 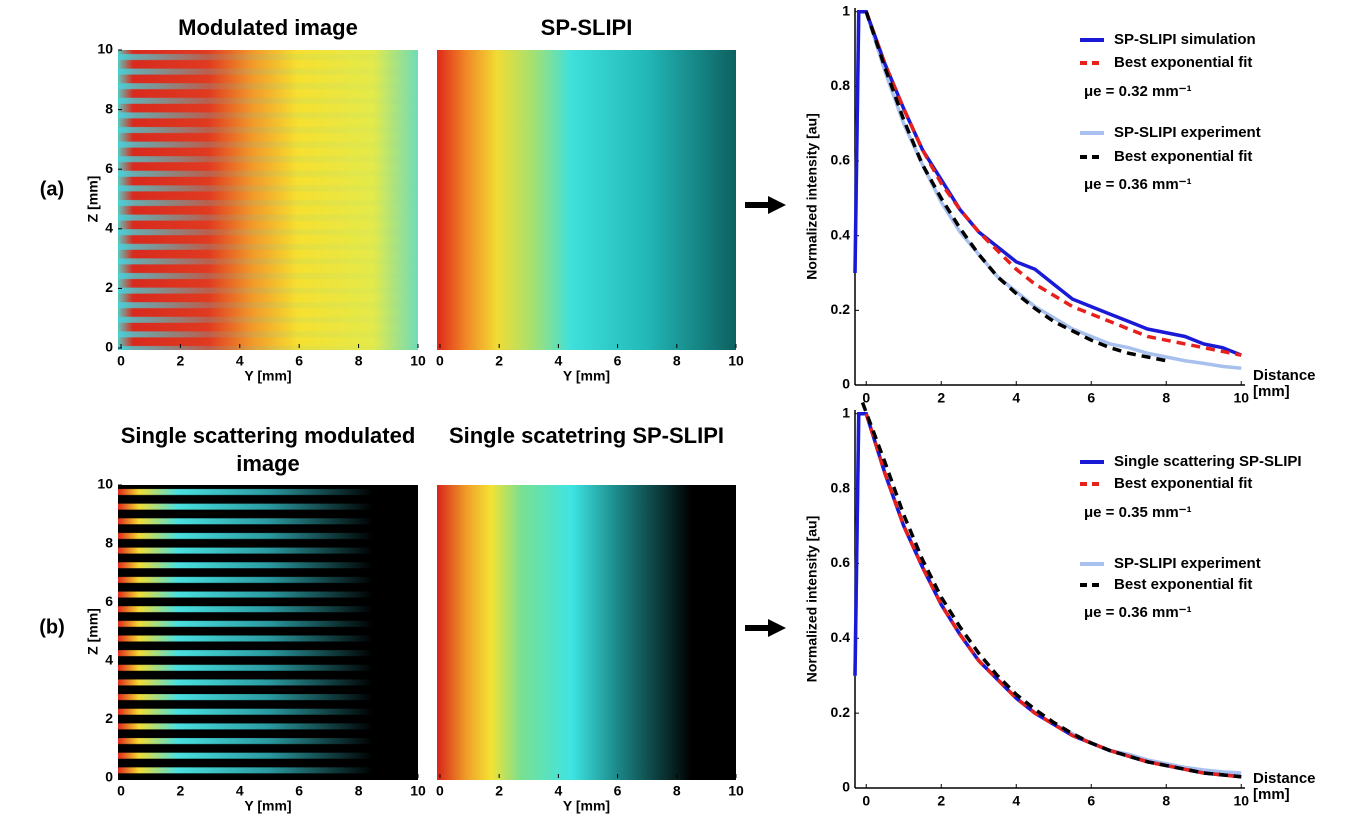 I want to click on annotation: μe = 0.32 mm⁻¹, so click(x=1138, y=91).